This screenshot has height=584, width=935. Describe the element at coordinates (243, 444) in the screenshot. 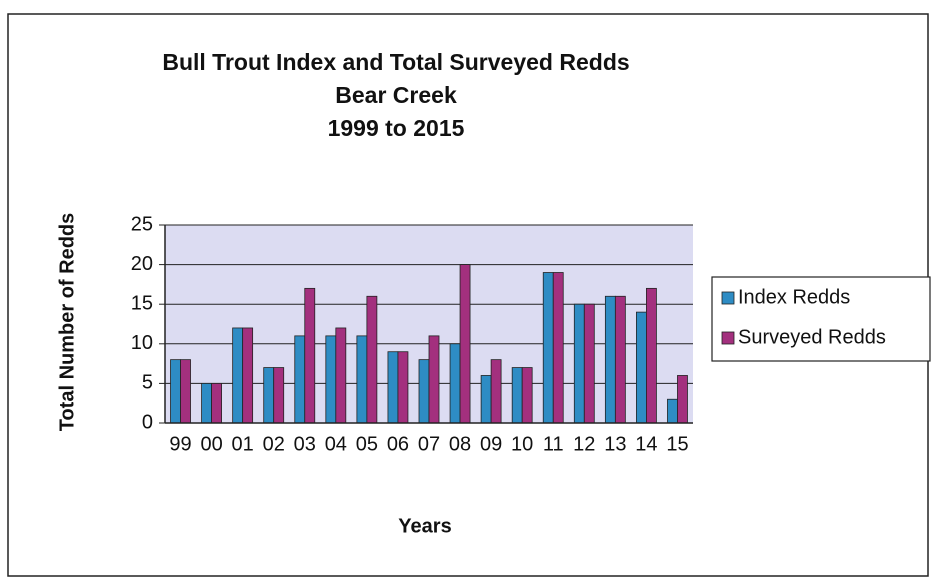

I see `x-tick-label: 01` at that location.